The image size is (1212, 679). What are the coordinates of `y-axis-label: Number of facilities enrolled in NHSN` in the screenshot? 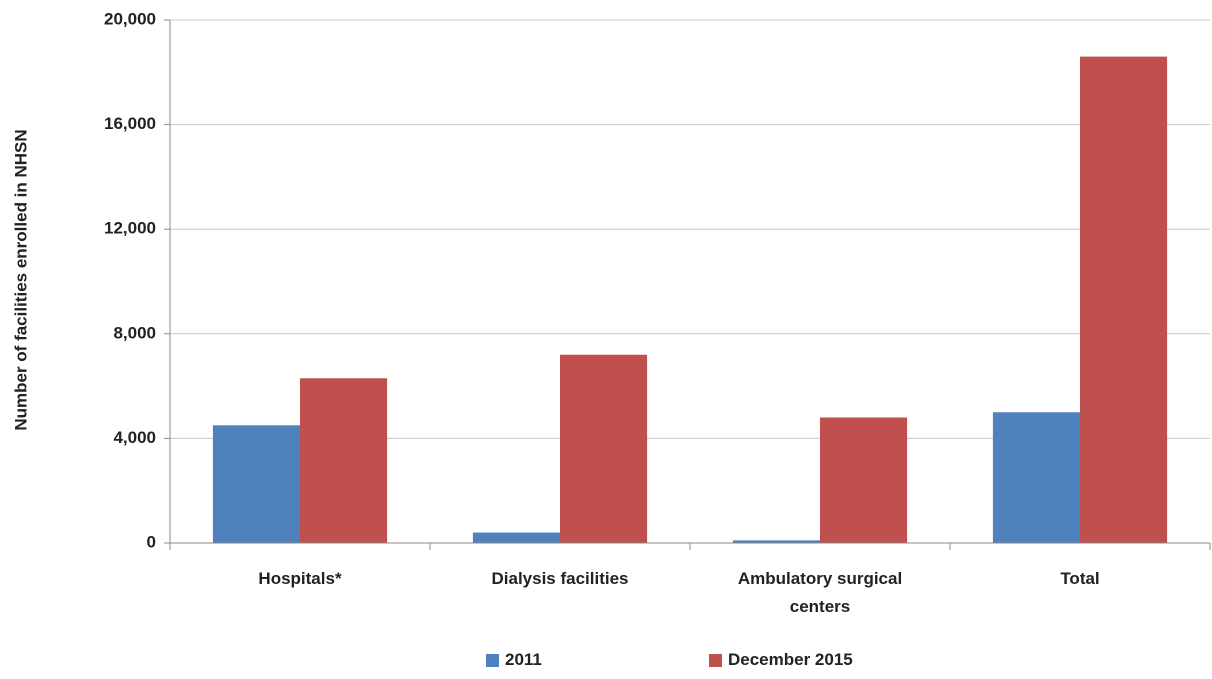 It's located at (20, 279).